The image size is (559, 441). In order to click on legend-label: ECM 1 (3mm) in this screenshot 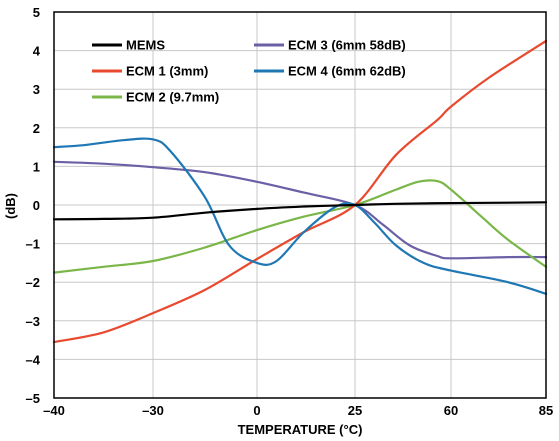, I will do `click(167, 71)`.